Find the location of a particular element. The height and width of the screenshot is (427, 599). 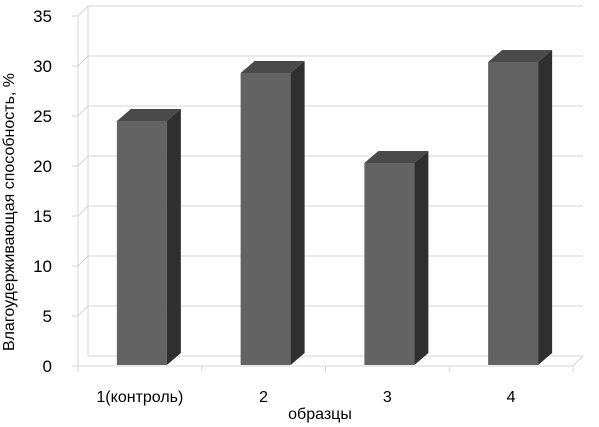

y-tick-label: 30 is located at coordinates (42, 66).